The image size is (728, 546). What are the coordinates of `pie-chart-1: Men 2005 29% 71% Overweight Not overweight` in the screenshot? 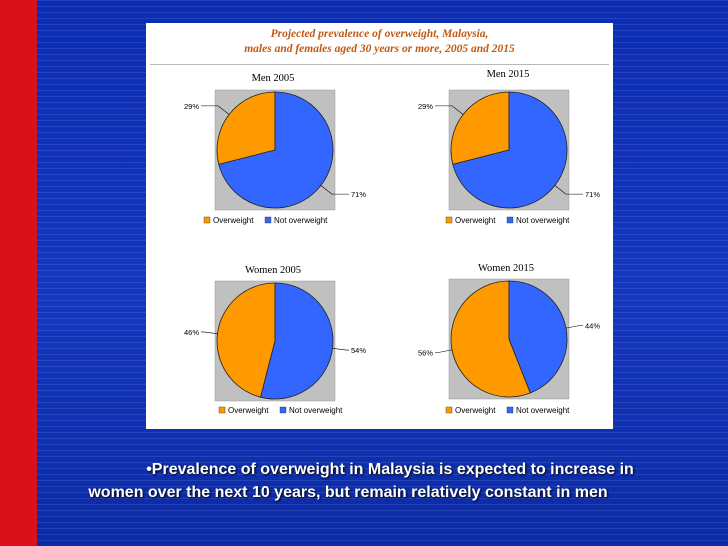 It's located at (275, 149).